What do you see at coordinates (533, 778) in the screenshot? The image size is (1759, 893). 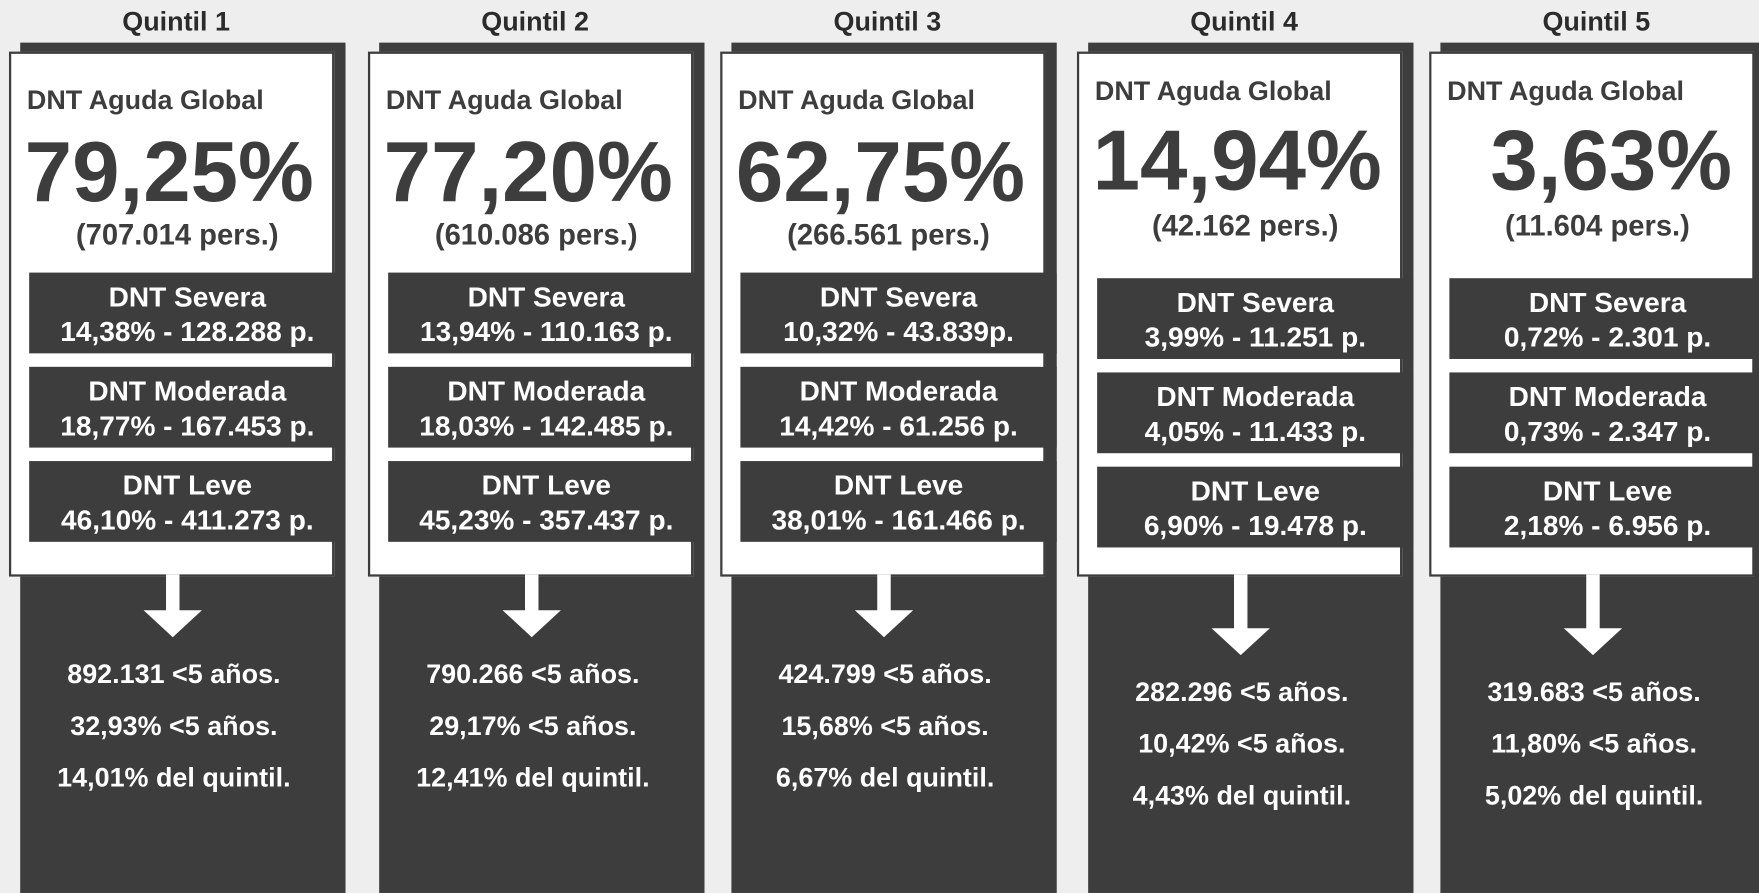 I see `stat-line: 12,41% del quintil.` at bounding box center [533, 778].